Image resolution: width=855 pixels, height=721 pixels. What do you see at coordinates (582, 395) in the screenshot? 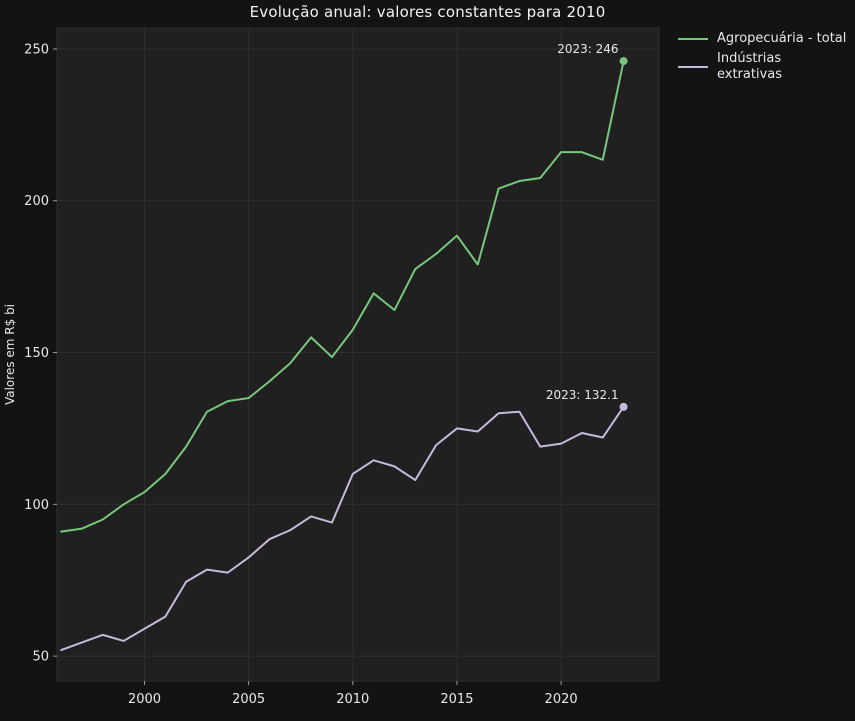
I see `annotation-label: 2023: 132.1` at bounding box center [582, 395].